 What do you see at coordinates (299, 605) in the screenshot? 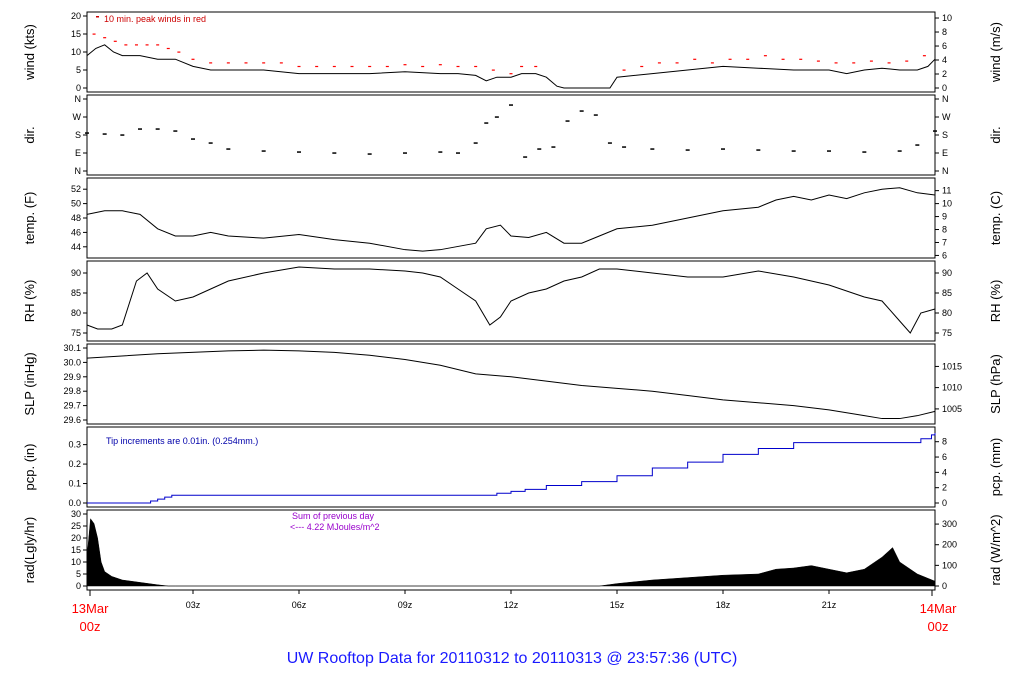
I see `x-tick-label: 06z` at bounding box center [299, 605].